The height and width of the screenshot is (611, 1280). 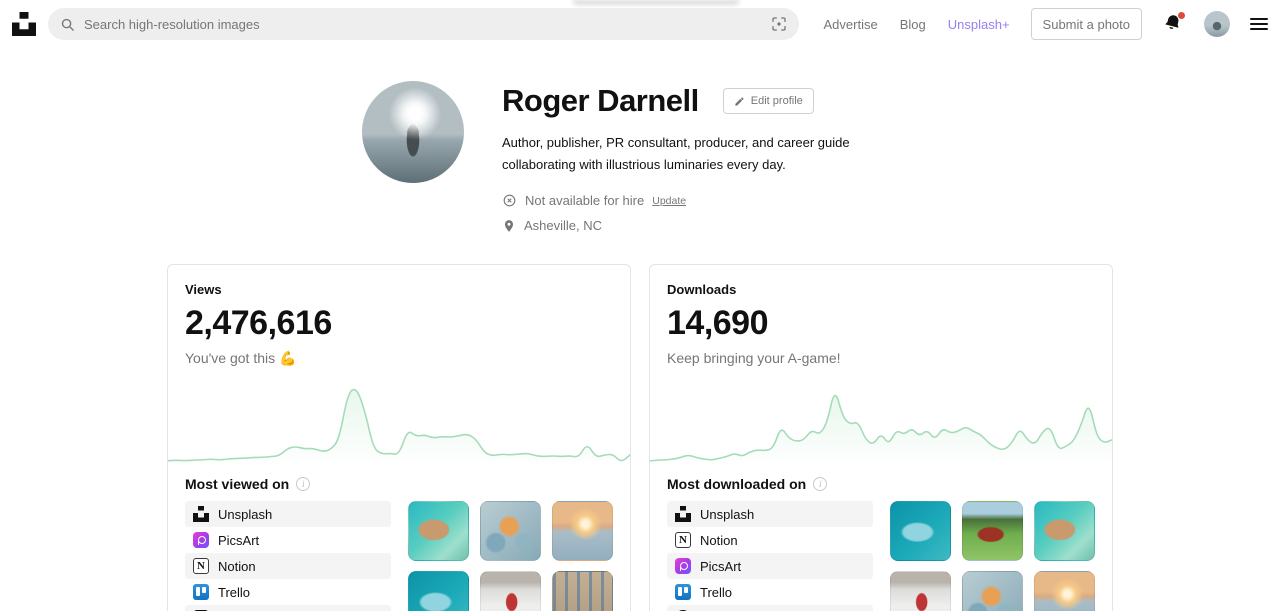 I want to click on downloads-value: 14,690, so click(x=718, y=323).